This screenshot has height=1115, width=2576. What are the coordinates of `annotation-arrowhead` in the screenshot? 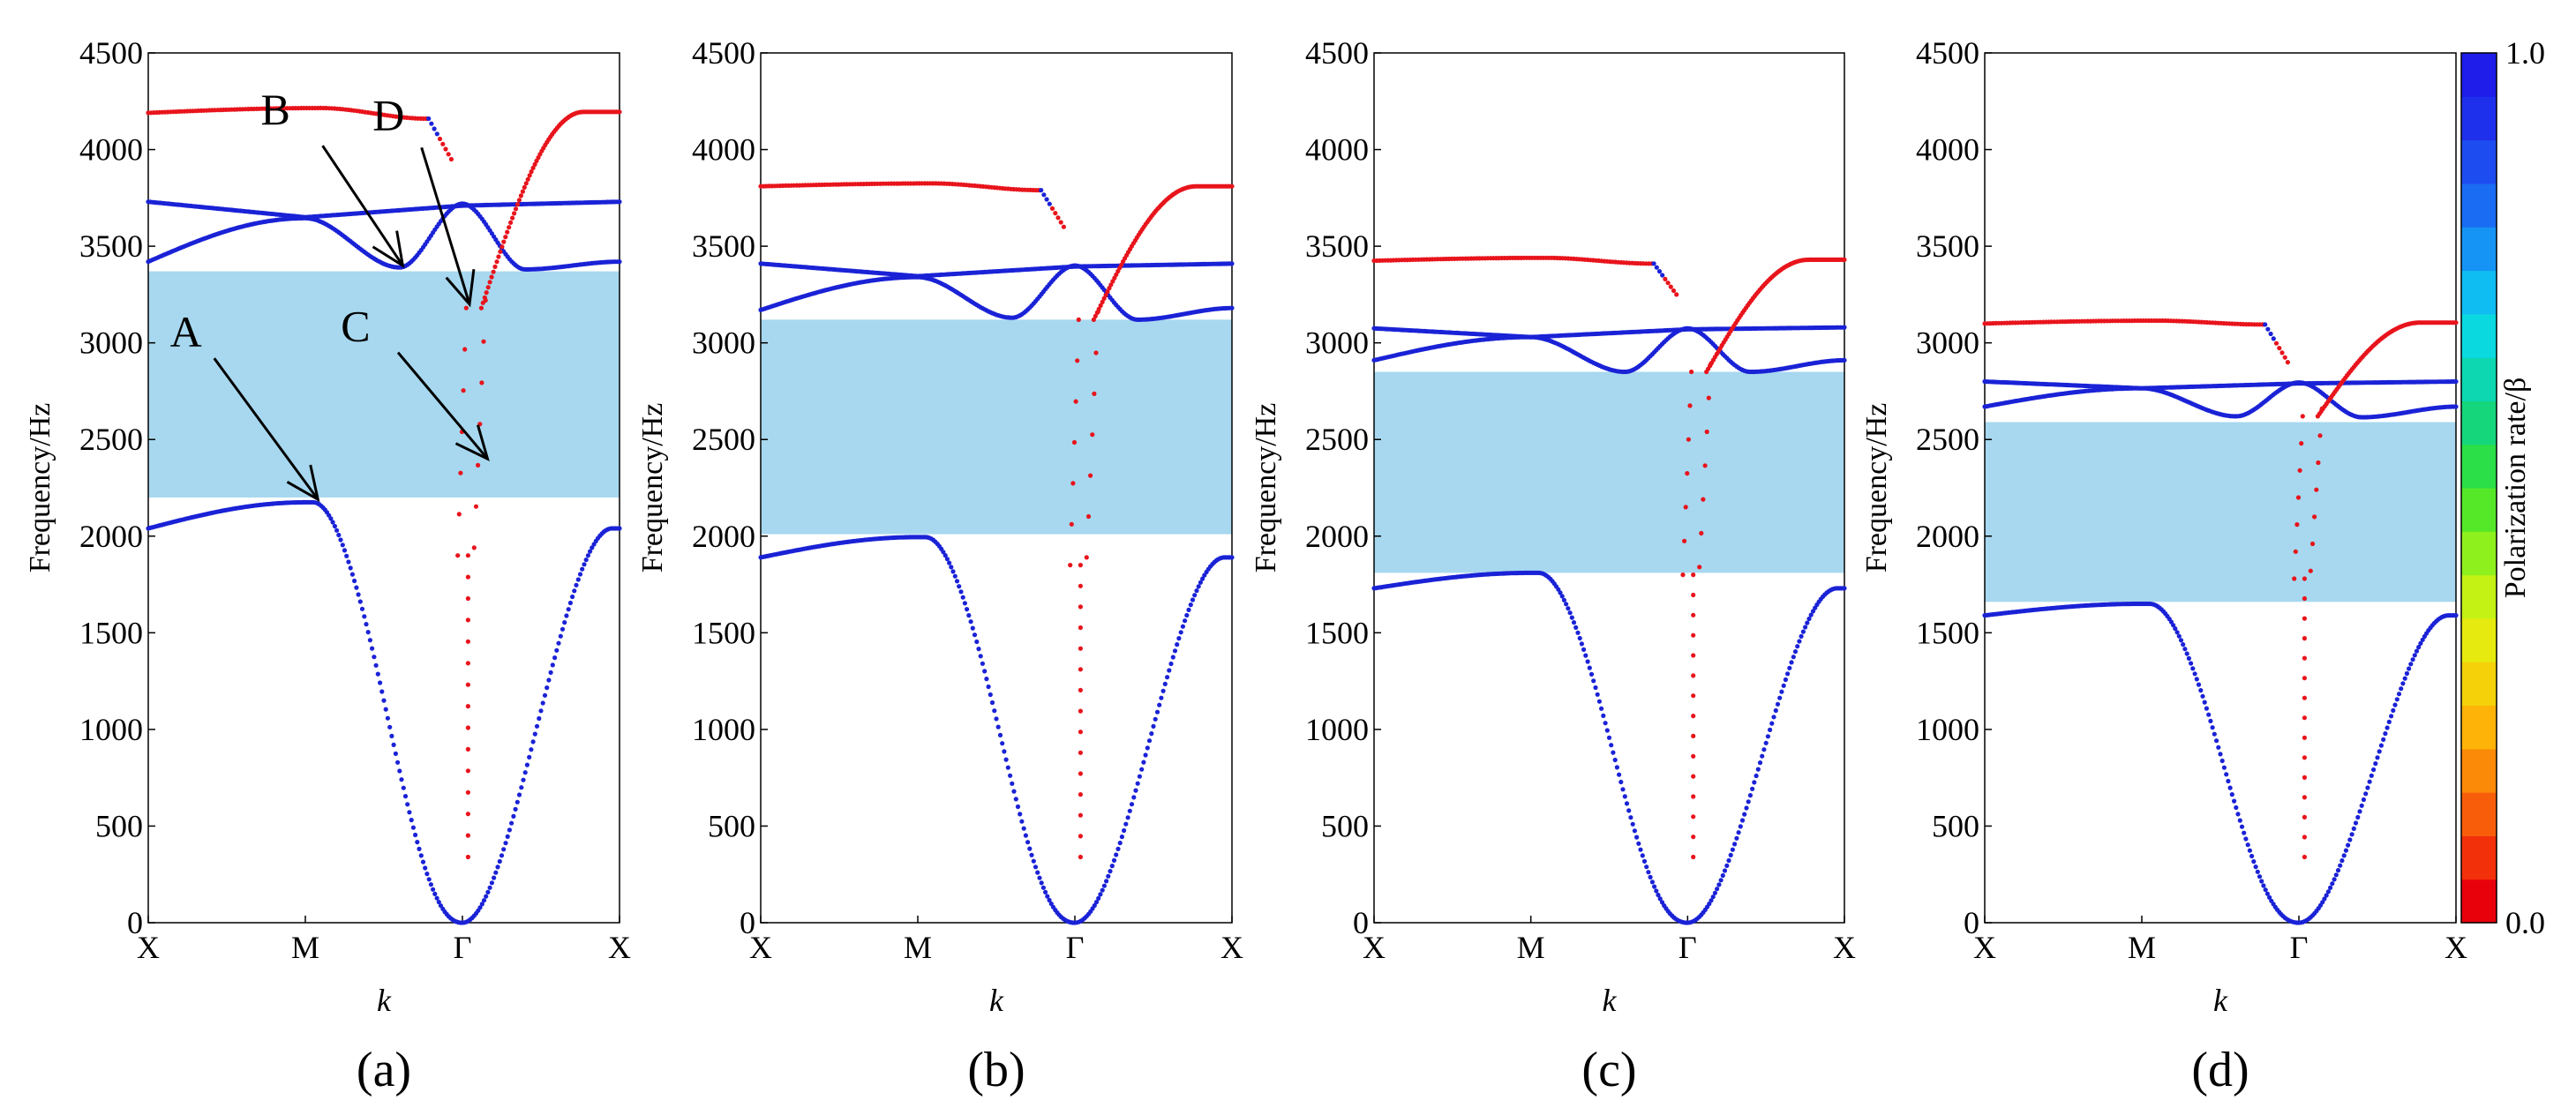 It's located at (303, 484).